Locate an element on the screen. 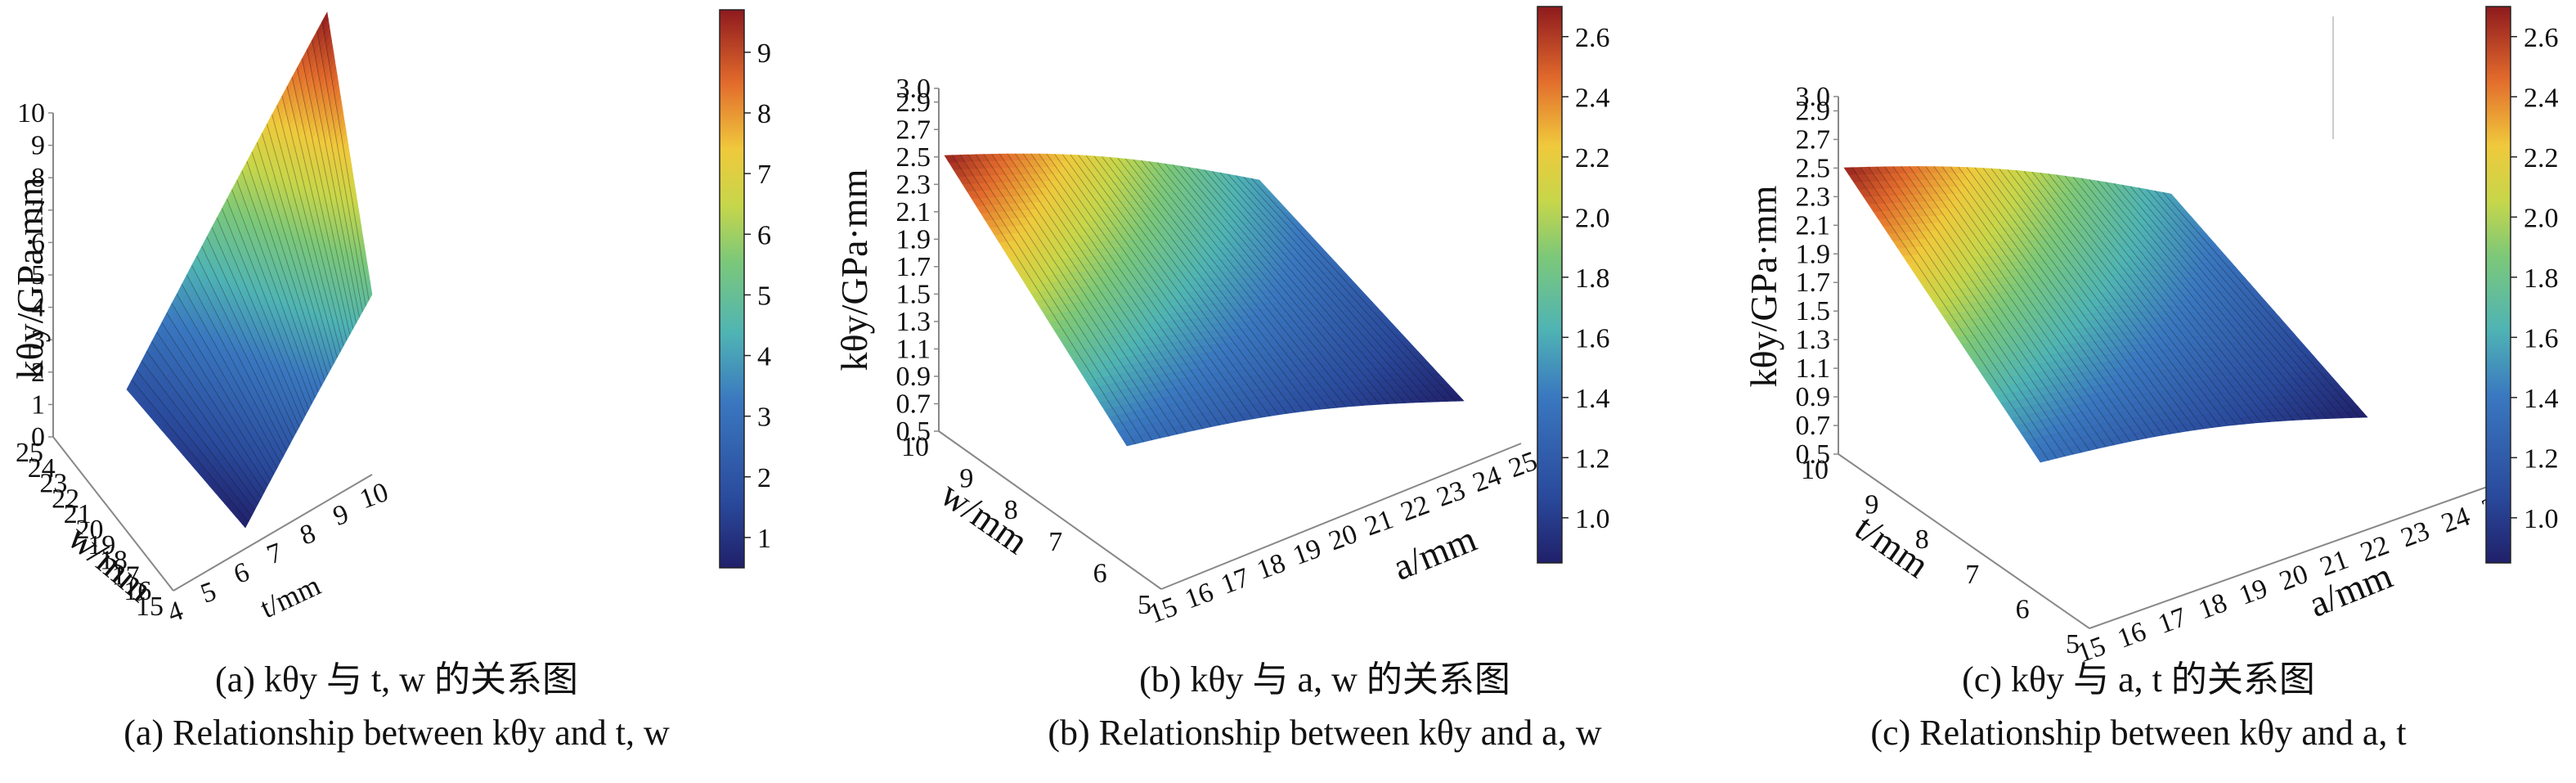 The image size is (2576, 783). axis2-tick-label: 4 is located at coordinates (175, 613).